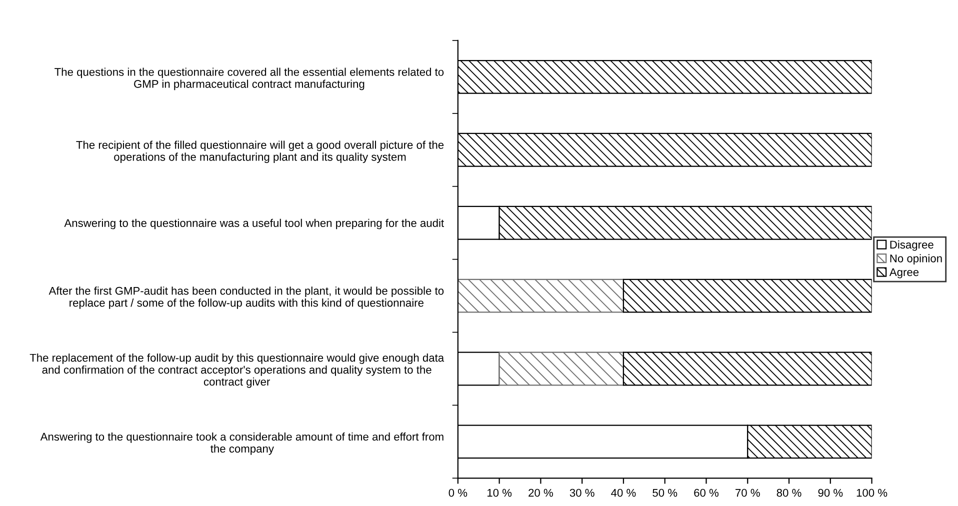 This screenshot has height=506, width=958. I want to click on x-tick-label: 90 %, so click(830, 492).